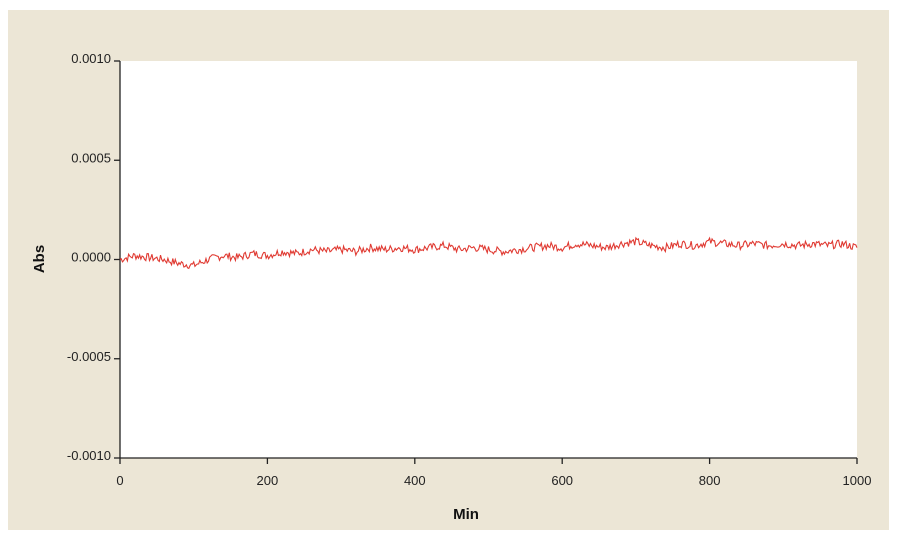 The width and height of the screenshot is (897, 535). I want to click on x-tick-label: 600, so click(562, 480).